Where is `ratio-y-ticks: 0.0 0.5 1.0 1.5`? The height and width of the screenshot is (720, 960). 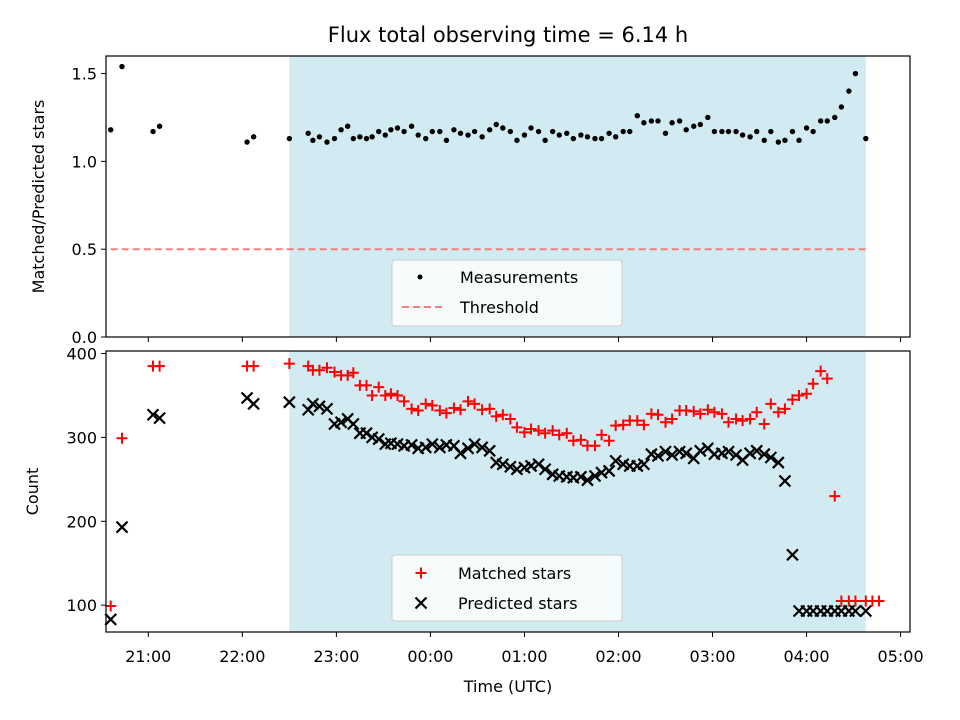
ratio-y-ticks: 0.0 0.5 1.0 1.5 is located at coordinates (89, 206).